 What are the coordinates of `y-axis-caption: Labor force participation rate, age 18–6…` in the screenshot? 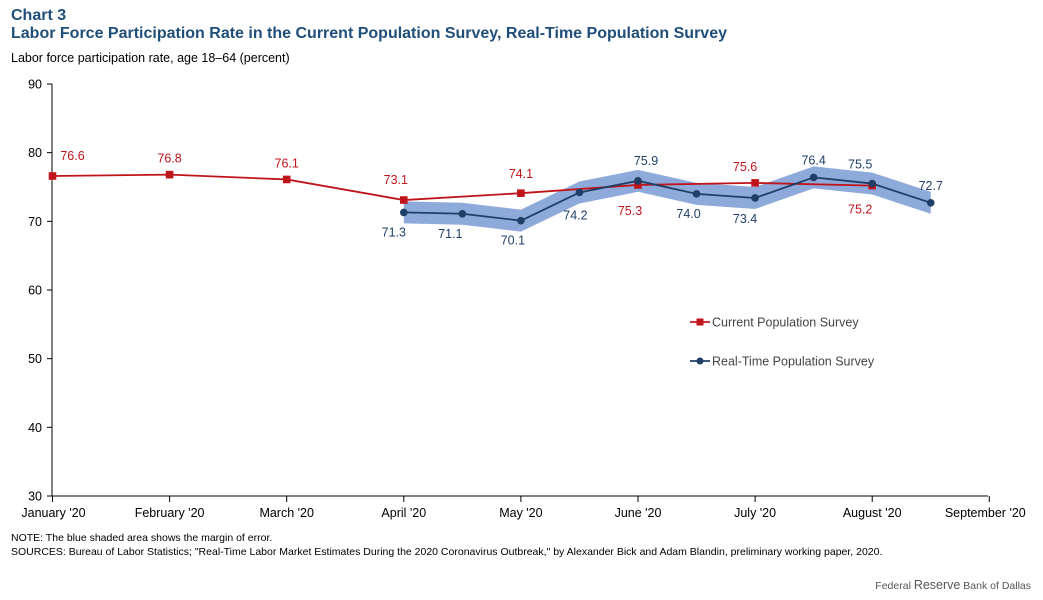 It's located at (150, 58).